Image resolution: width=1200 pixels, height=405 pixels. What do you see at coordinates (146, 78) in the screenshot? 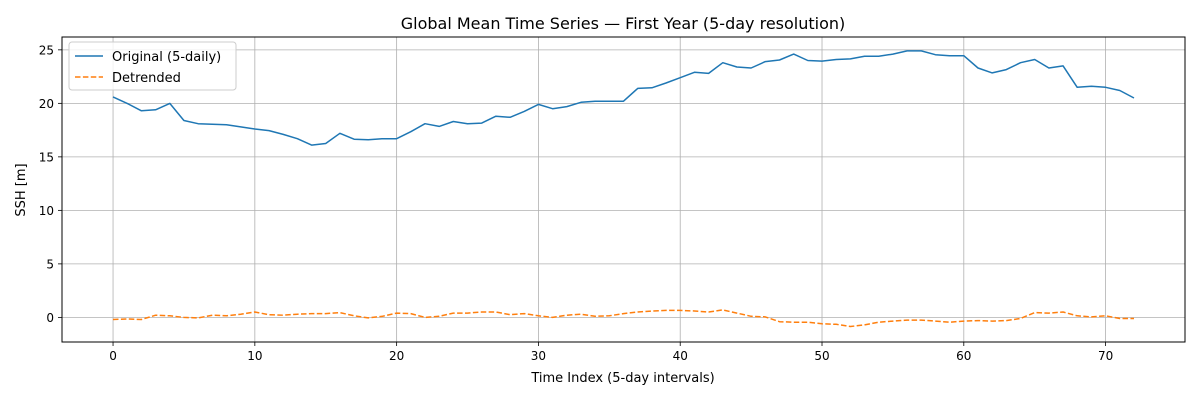
I see `legend-label-detrended: Detrended` at bounding box center [146, 78].